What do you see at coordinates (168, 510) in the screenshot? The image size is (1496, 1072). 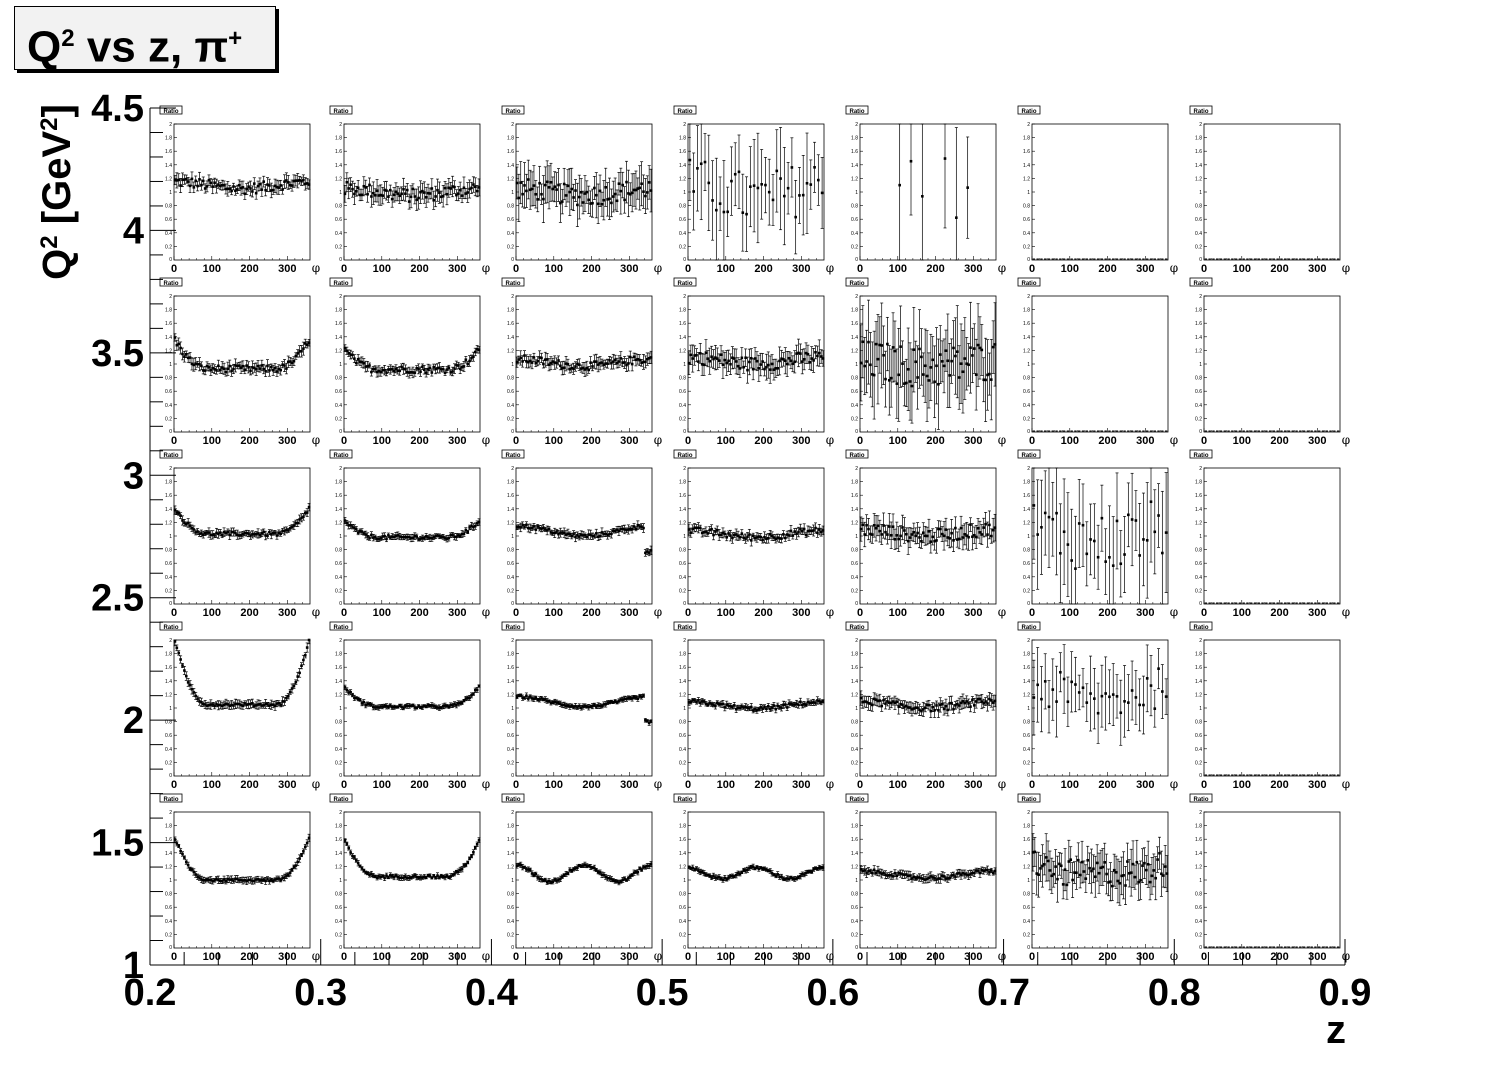 I see `panel-y-tick-label: 1.4` at bounding box center [168, 510].